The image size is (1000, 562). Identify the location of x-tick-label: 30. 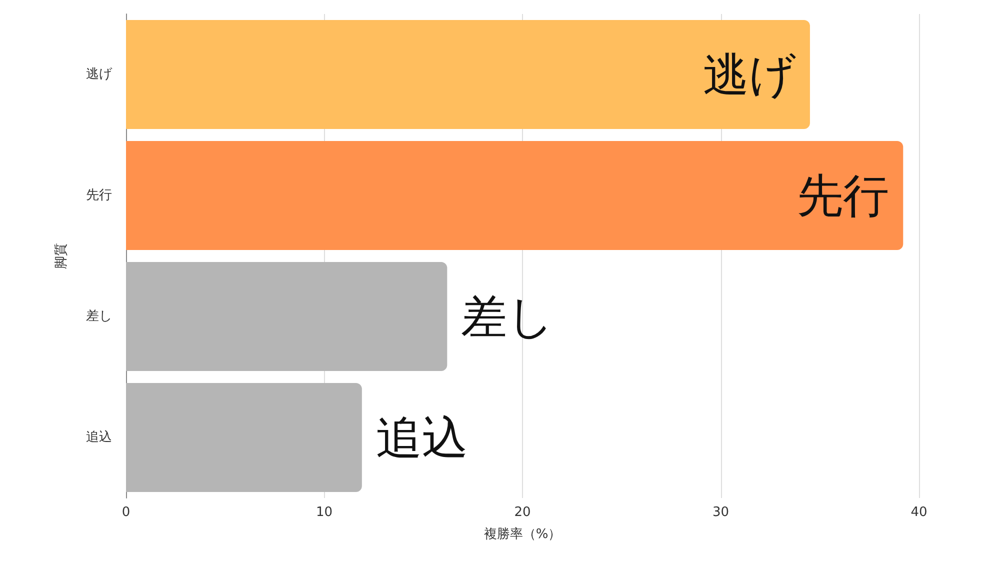
(721, 512).